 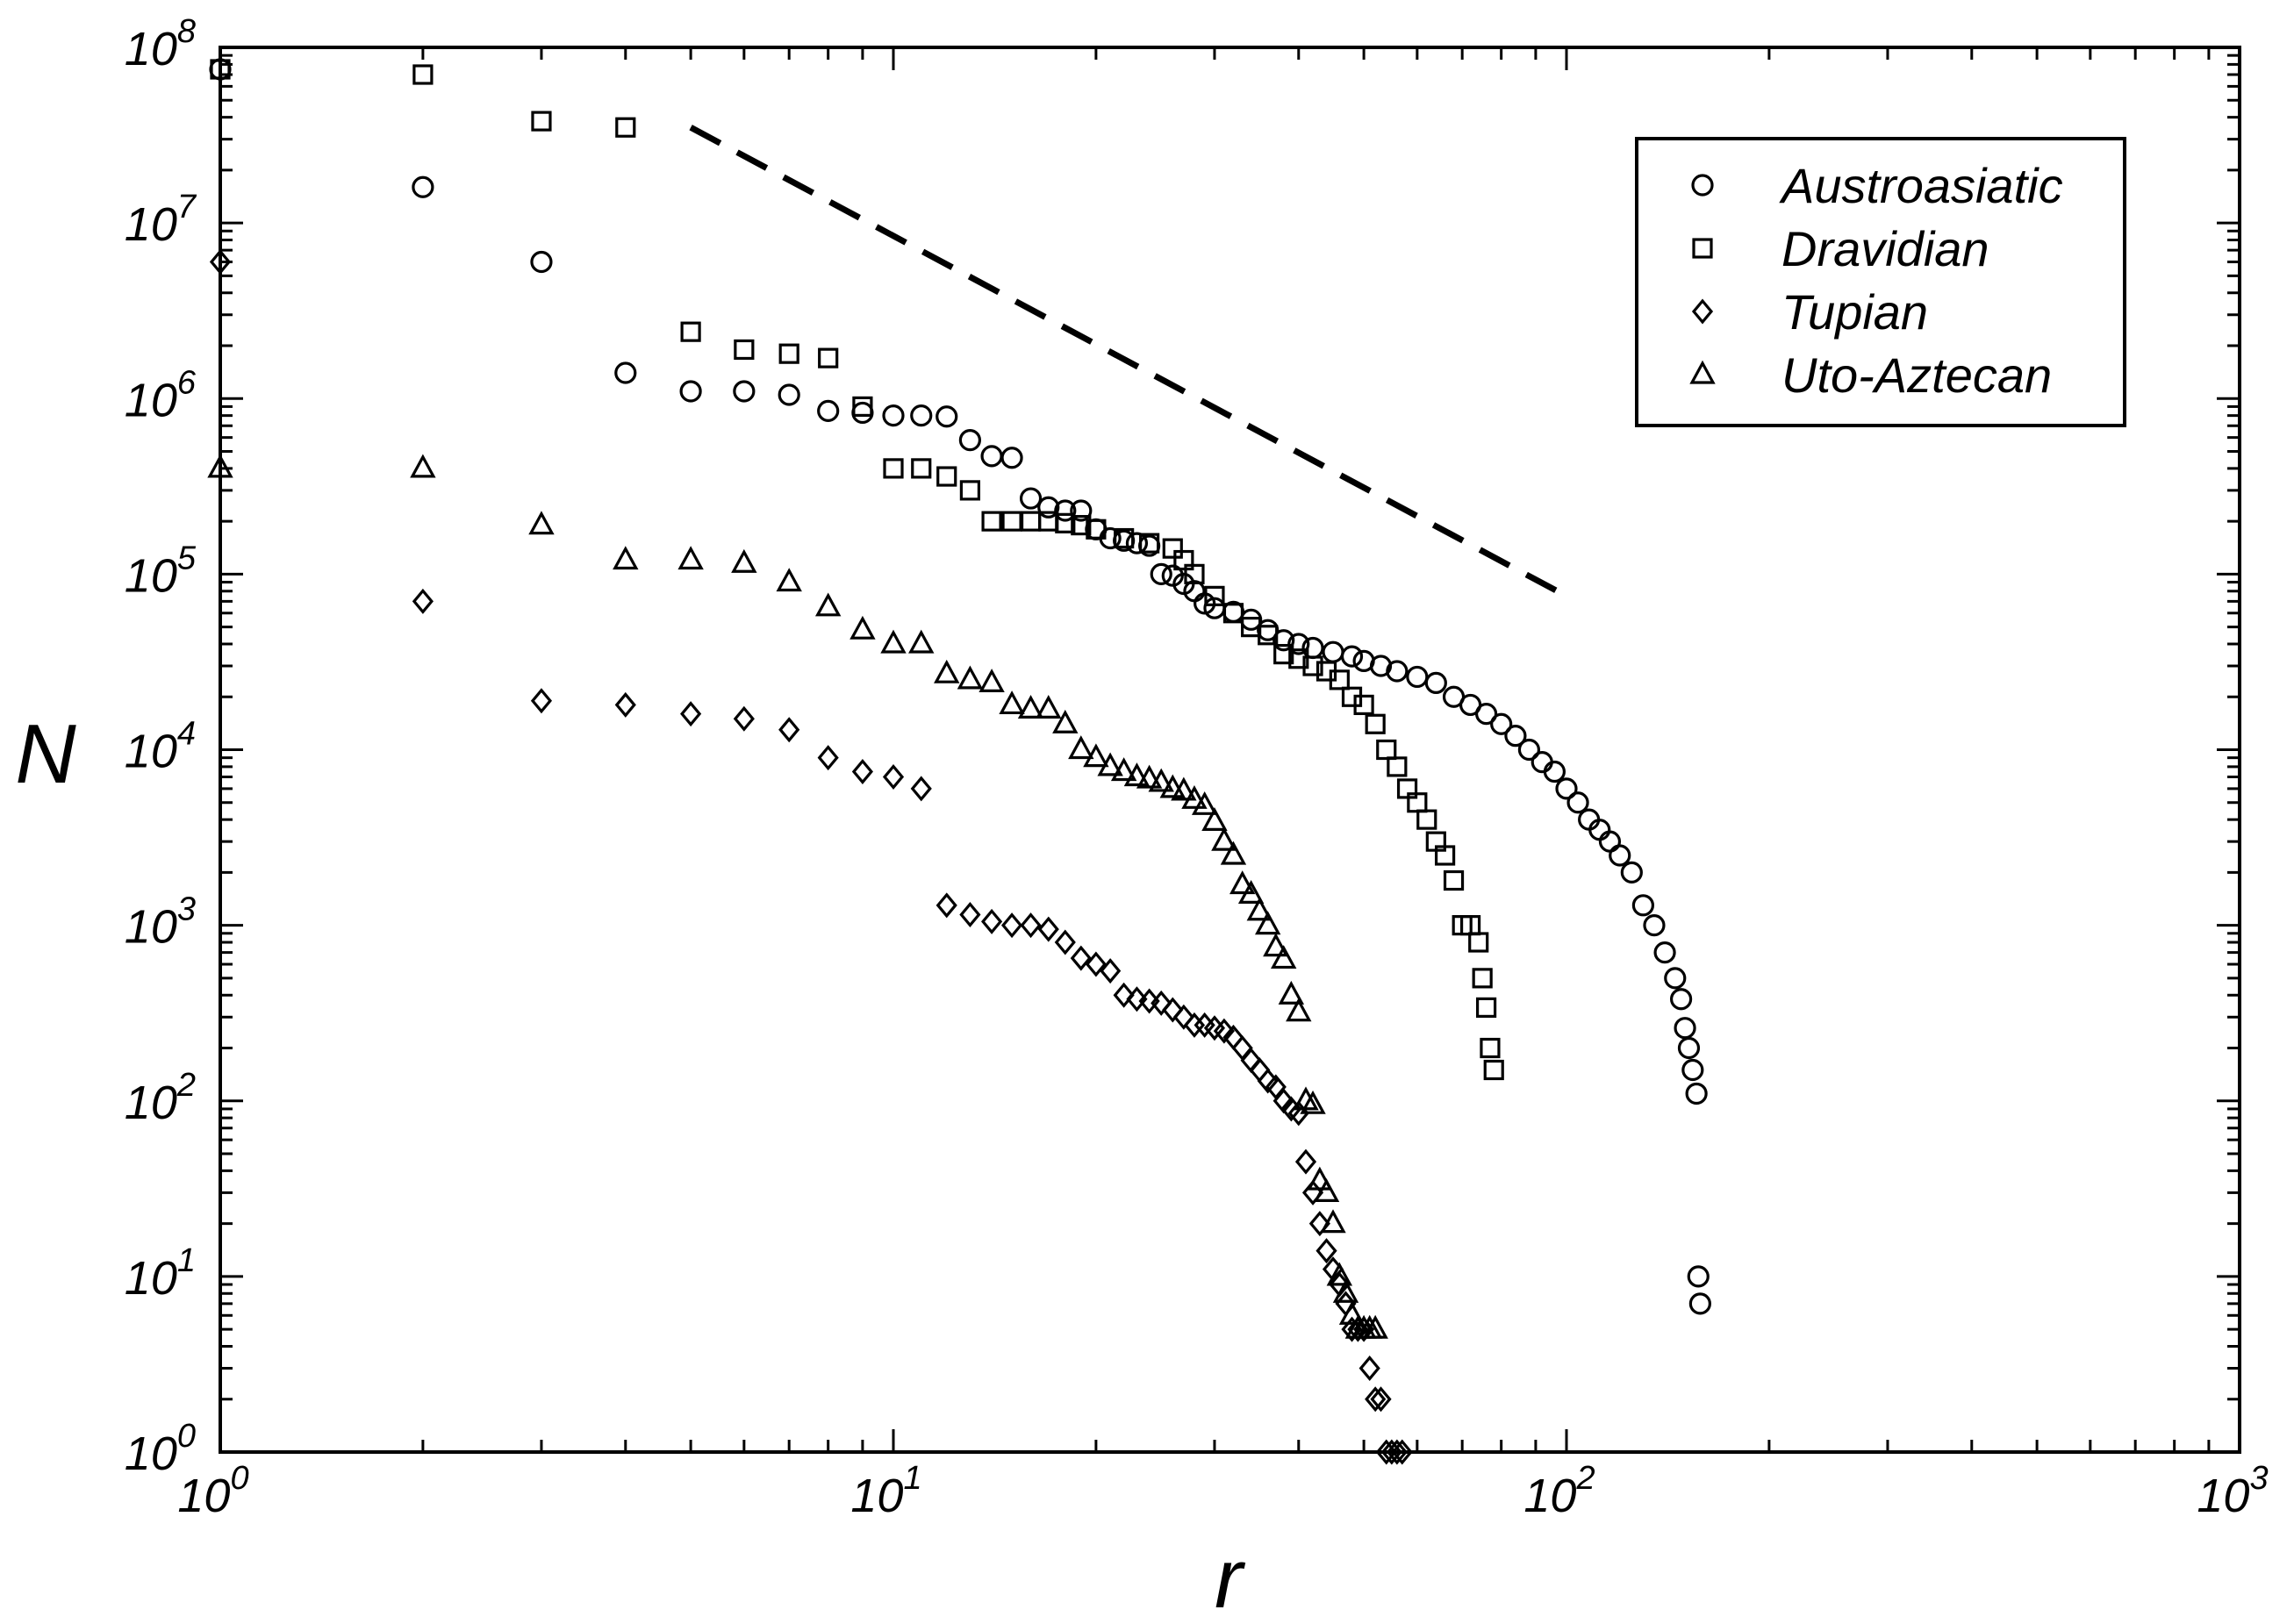 What do you see at coordinates (1809, 312) in the screenshot?
I see `legend-item: Tupian` at bounding box center [1809, 312].